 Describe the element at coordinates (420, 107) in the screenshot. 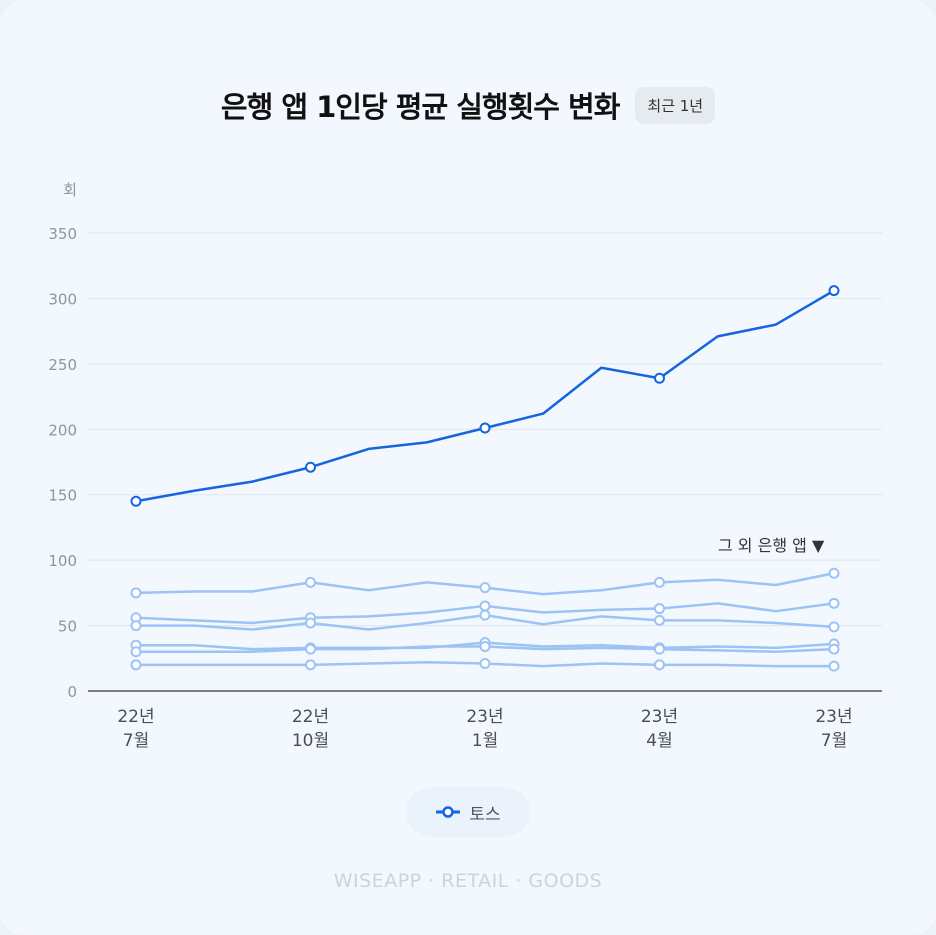

I see `chart-title: 은행 앱 1인당 평균 실행횟수 변화` at that location.